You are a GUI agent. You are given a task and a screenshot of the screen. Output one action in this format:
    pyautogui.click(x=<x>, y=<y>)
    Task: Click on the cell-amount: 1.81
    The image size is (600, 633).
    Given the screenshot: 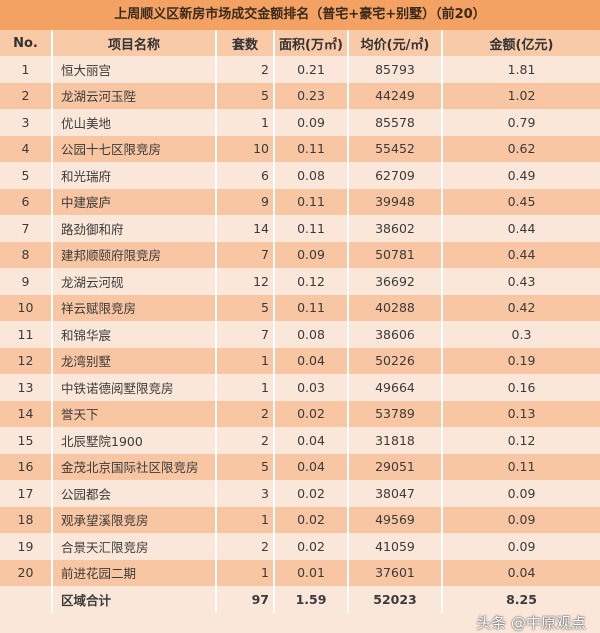 What is the action you would take?
    pyautogui.click(x=521, y=69)
    